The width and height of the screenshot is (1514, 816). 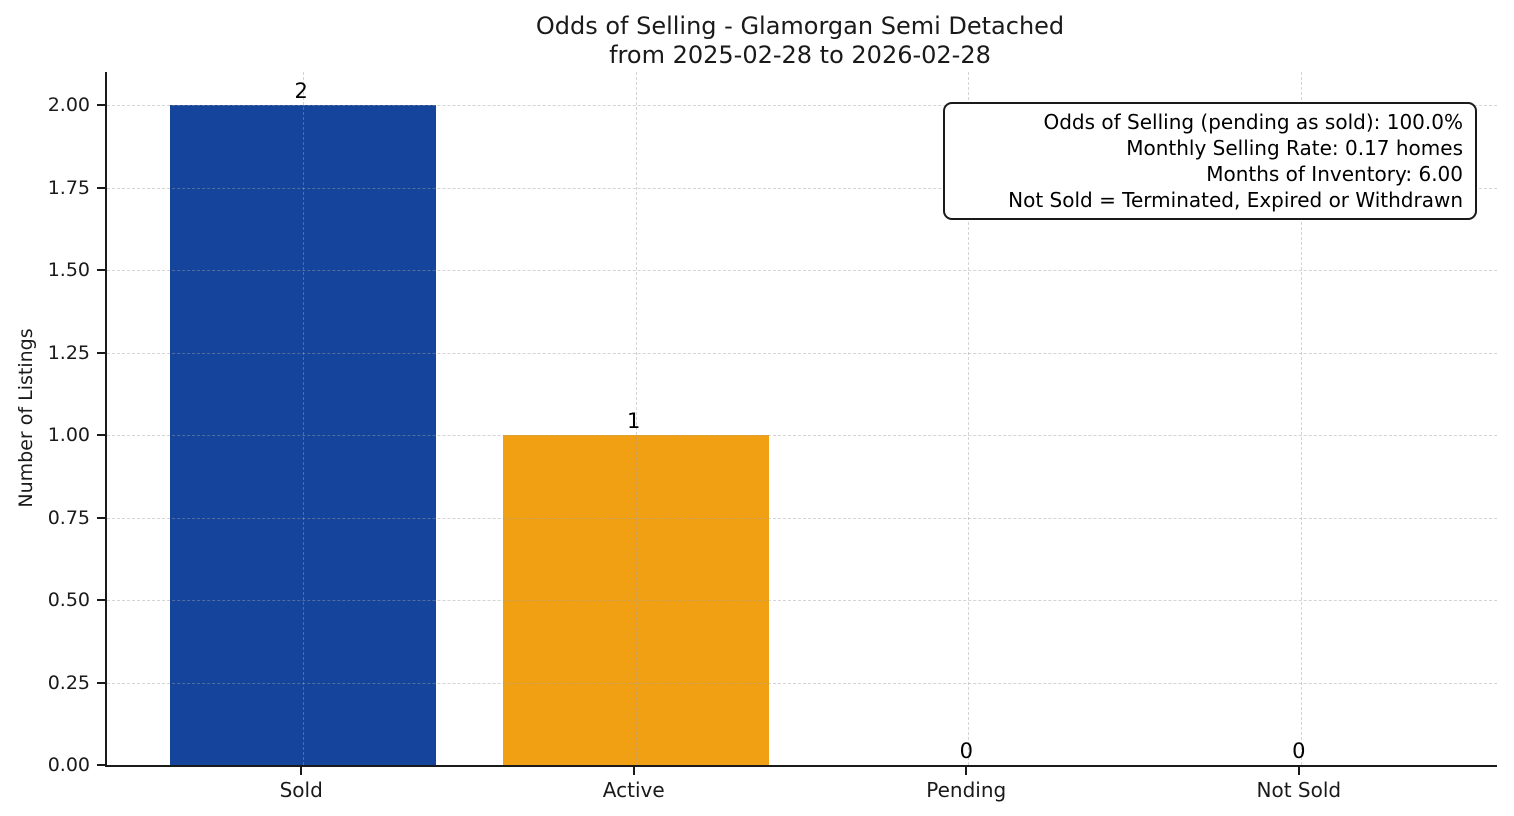 I want to click on y-tick-label: 0.25, so click(x=68, y=682).